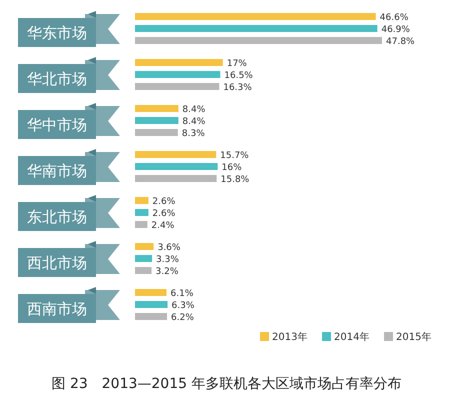 The width and height of the screenshot is (453, 406). I want to click on legend-label: 2013年, so click(290, 337).